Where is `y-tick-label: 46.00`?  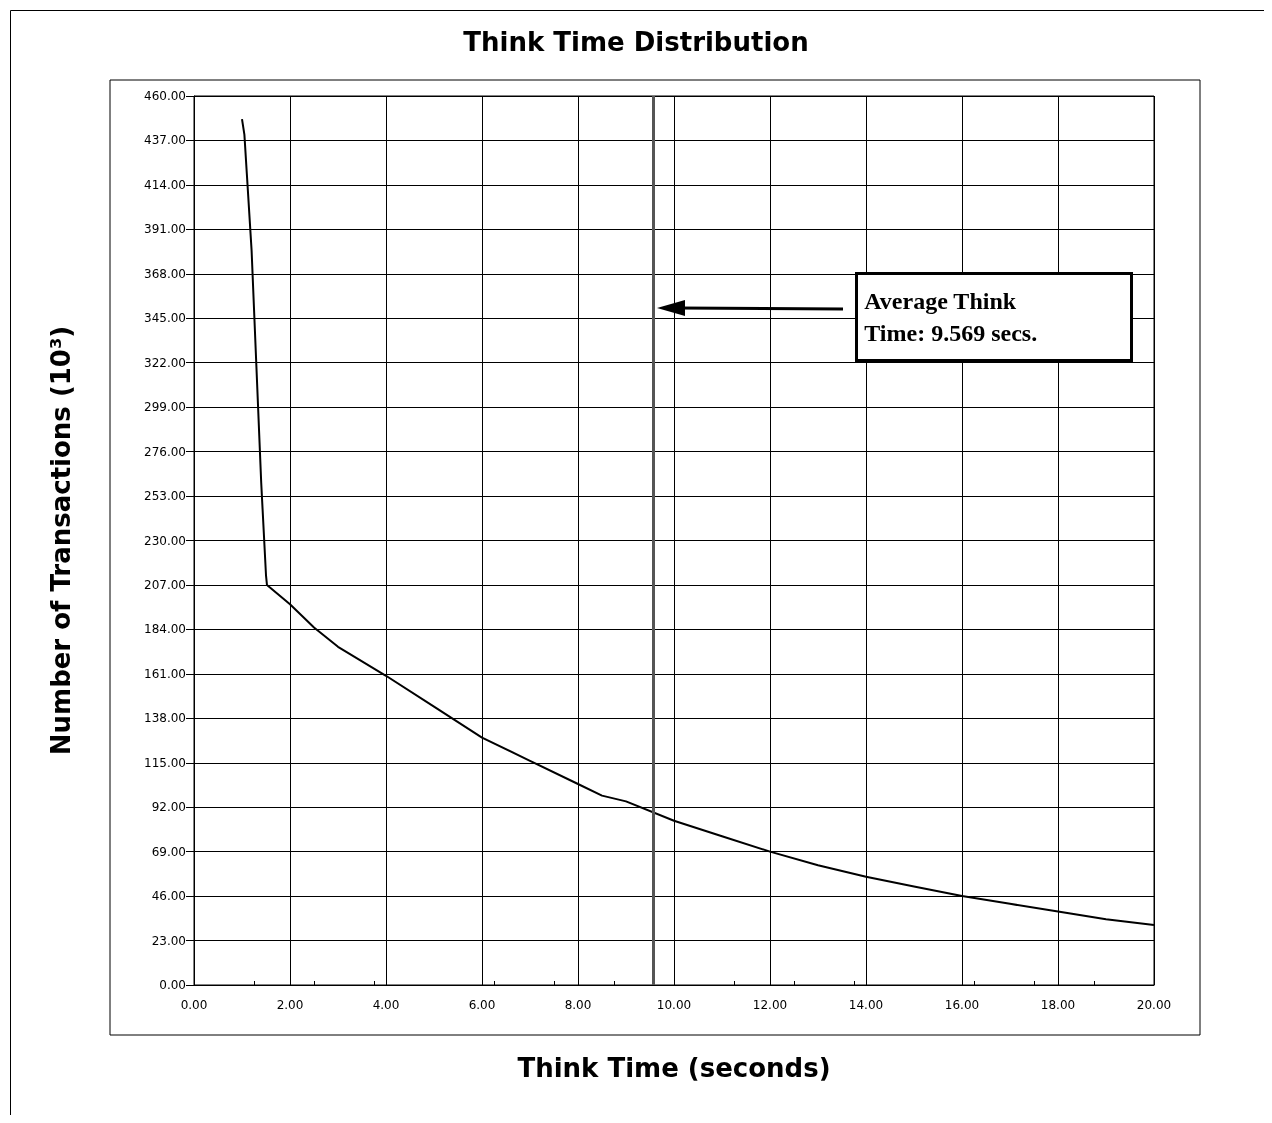 y-tick-label: 46.00 is located at coordinates (168, 896).